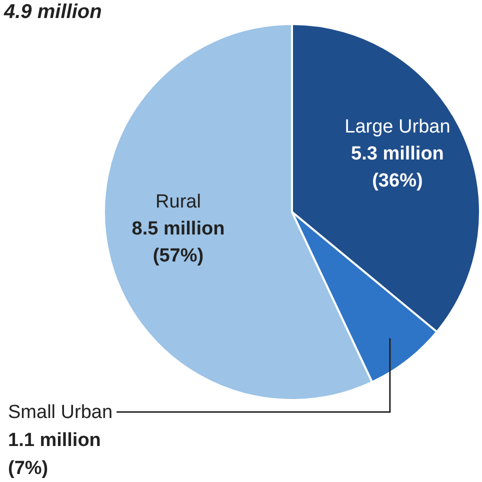  What do you see at coordinates (52, 12) in the screenshot?
I see `chart-title: 4.9 million` at bounding box center [52, 12].